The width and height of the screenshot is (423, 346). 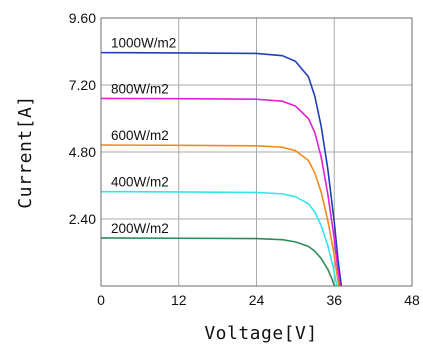 What do you see at coordinates (101, 300) in the screenshot?
I see `x-tick-label-0: 0` at bounding box center [101, 300].